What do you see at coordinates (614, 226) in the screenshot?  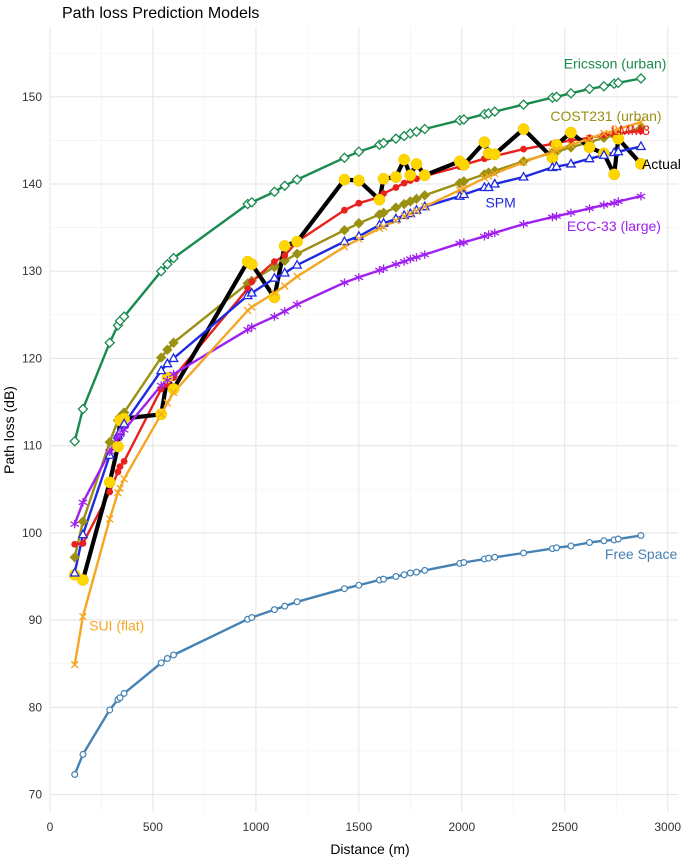 I see `series-label-ecc-33-large: ECC-33 (large)` at bounding box center [614, 226].